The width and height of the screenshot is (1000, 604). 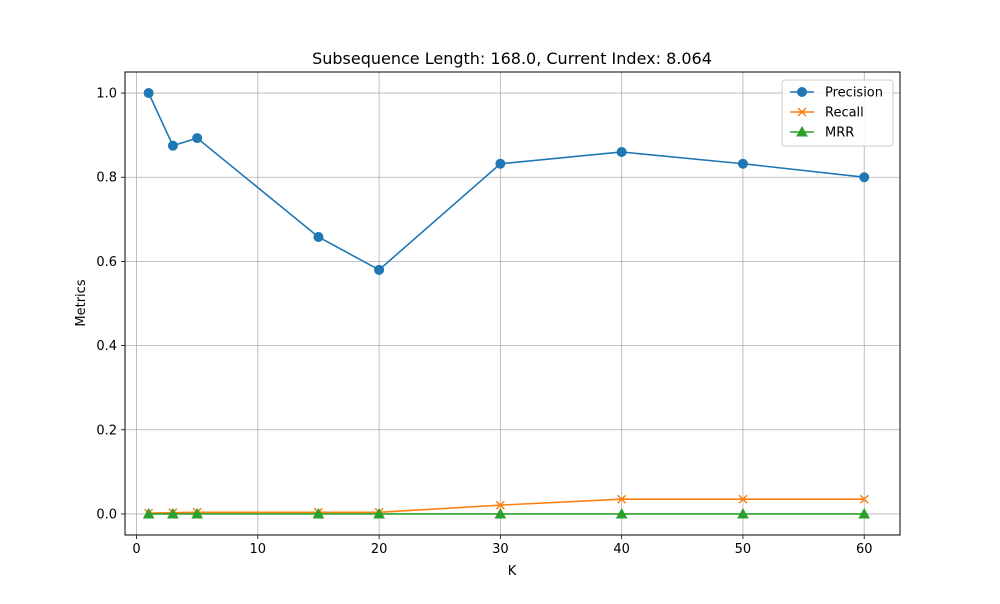 What do you see at coordinates (506, 506) in the screenshot?
I see `recall-line` at bounding box center [506, 506].